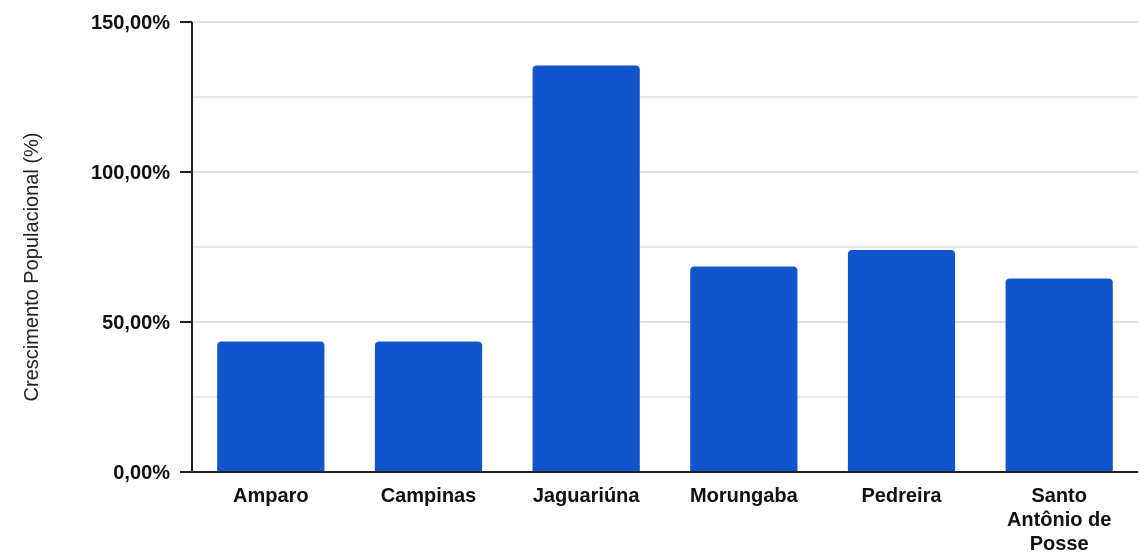 Image resolution: width=1140 pixels, height=553 pixels. I want to click on x-tick-label-line: Posse, so click(1059, 543).